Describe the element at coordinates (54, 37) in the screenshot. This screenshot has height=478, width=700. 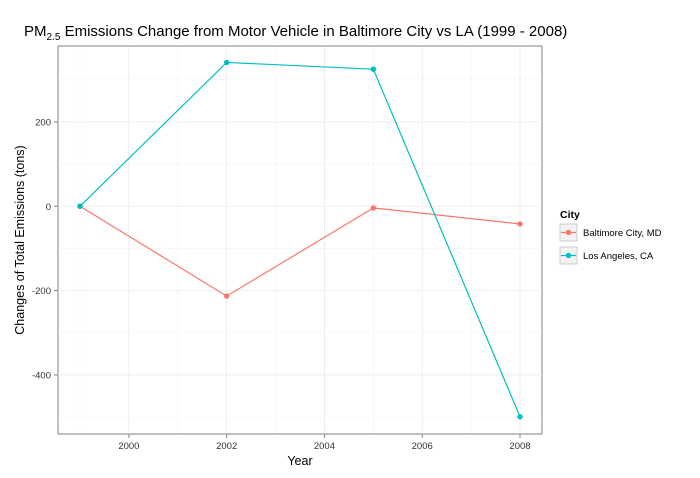
I see `chart-title-subscript: 2.5` at that location.